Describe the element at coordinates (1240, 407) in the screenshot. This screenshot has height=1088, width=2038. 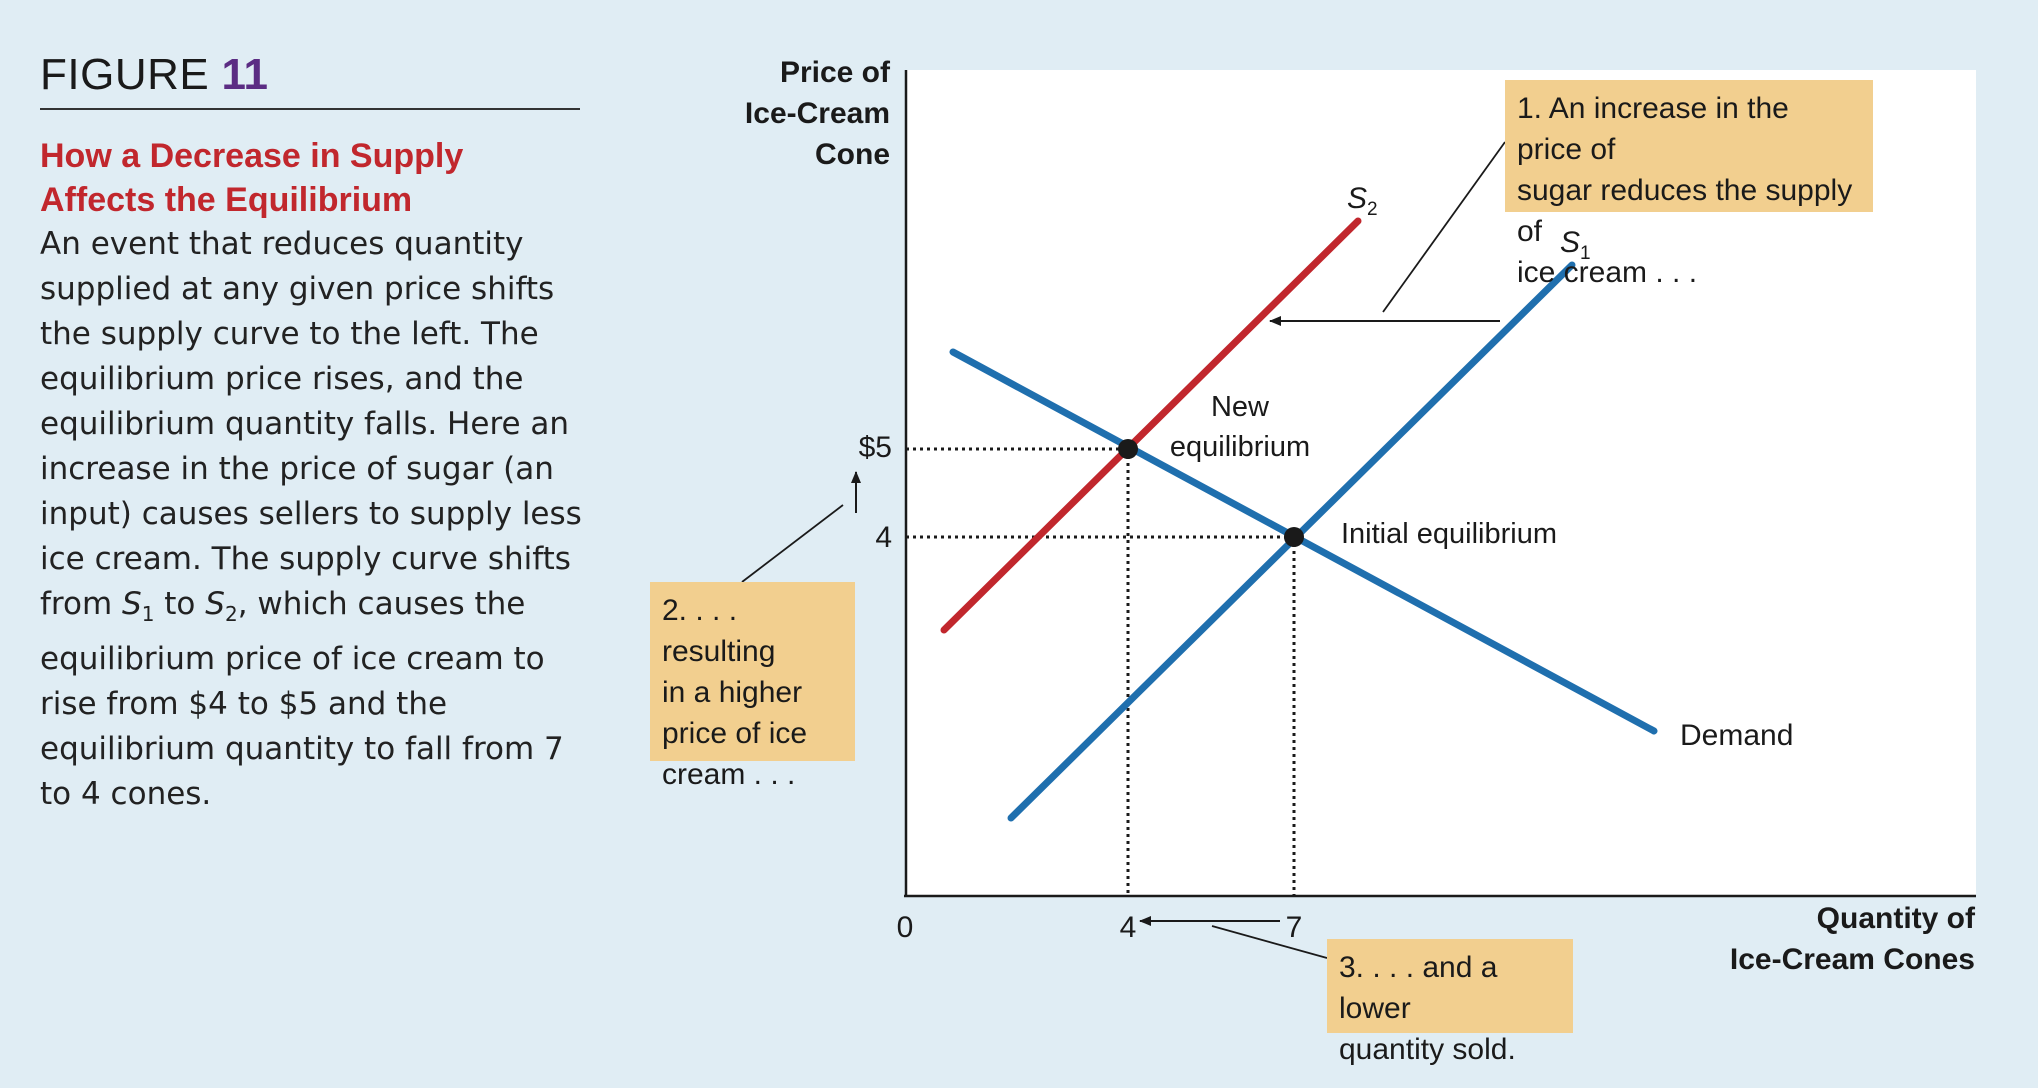
I see `new-equilibrium-label: New` at that location.